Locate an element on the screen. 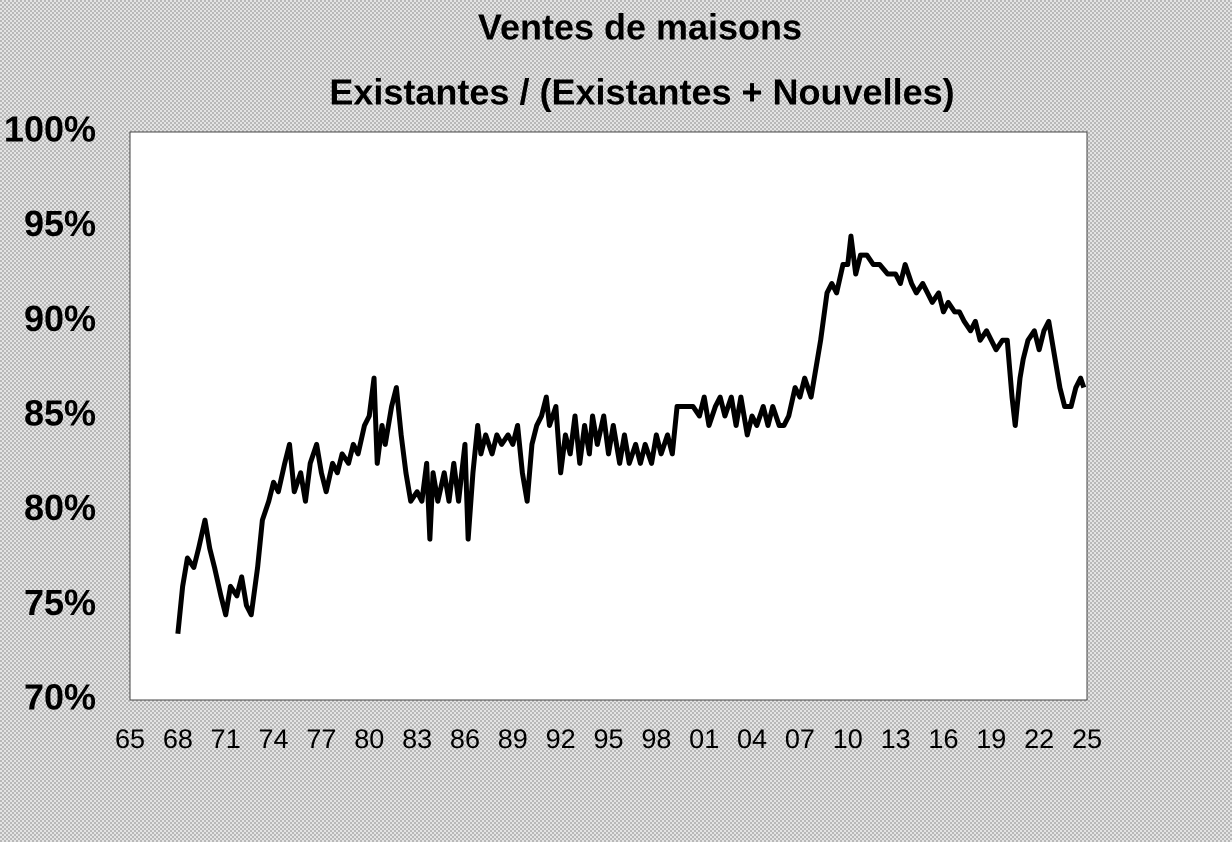 The height and width of the screenshot is (842, 1232). x-tick-label: 98 is located at coordinates (656, 739).